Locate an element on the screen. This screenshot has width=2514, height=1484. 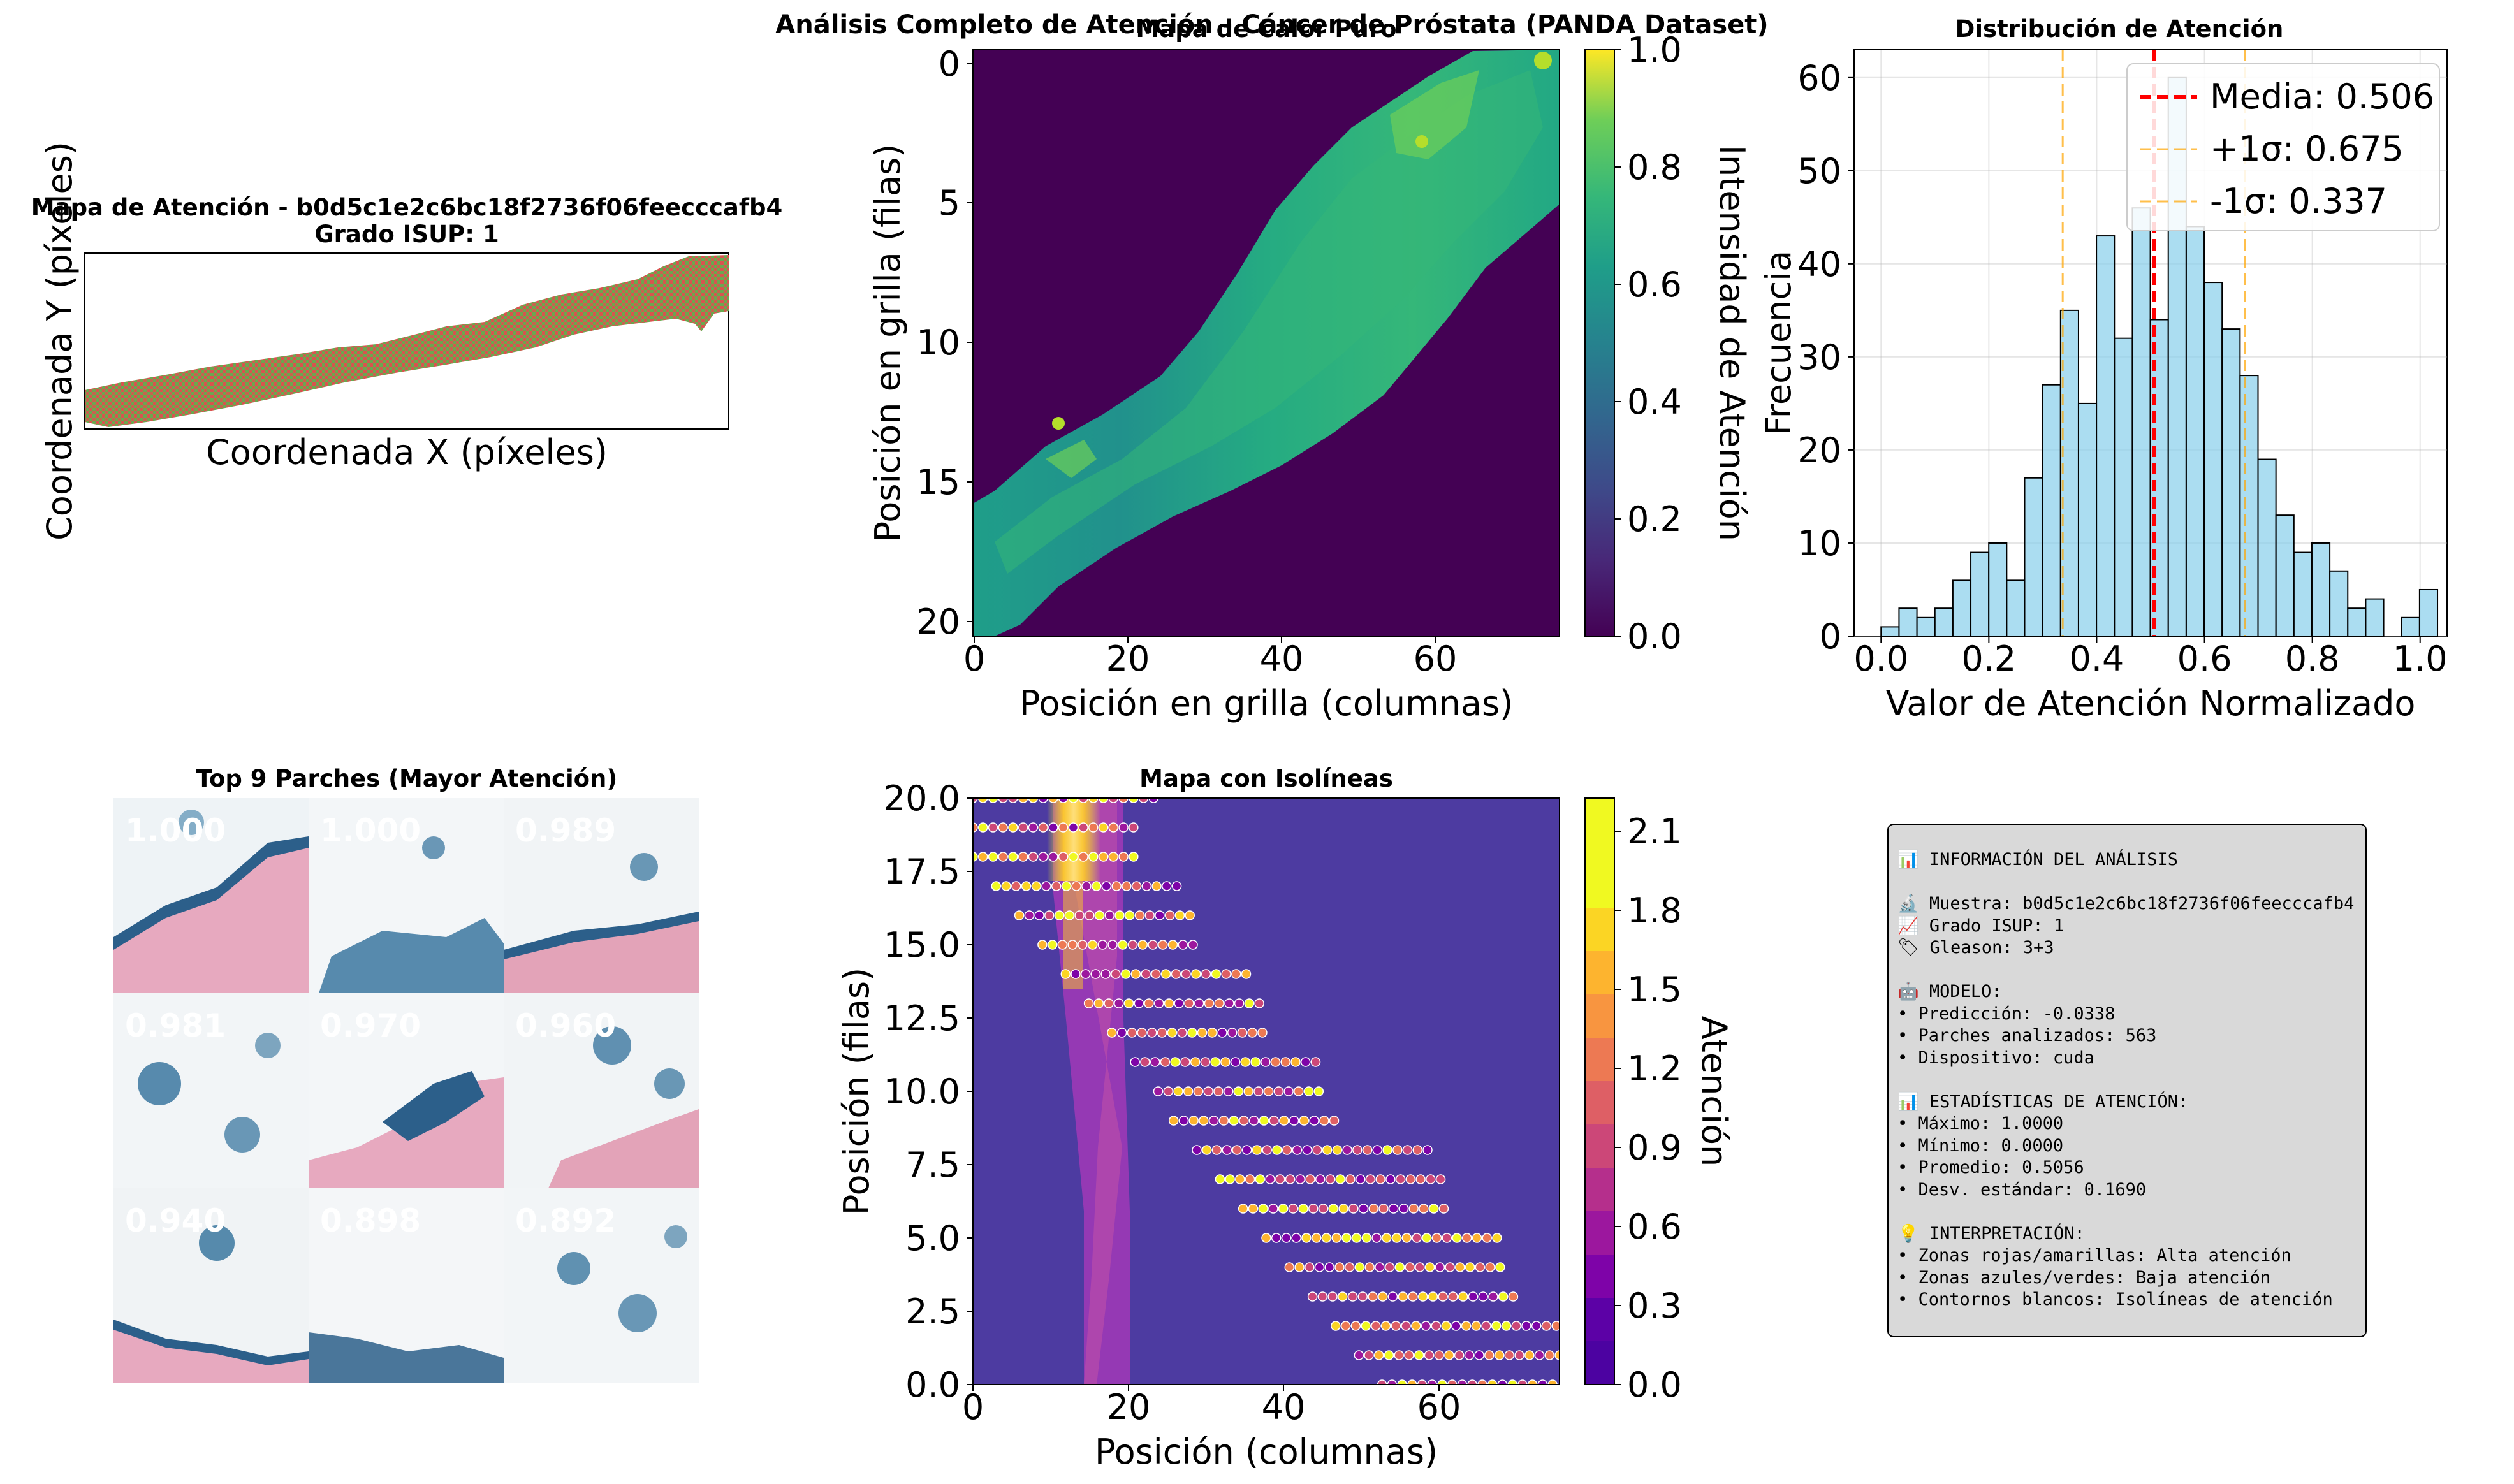
hist-xtick: 0.0 is located at coordinates (1880, 659).